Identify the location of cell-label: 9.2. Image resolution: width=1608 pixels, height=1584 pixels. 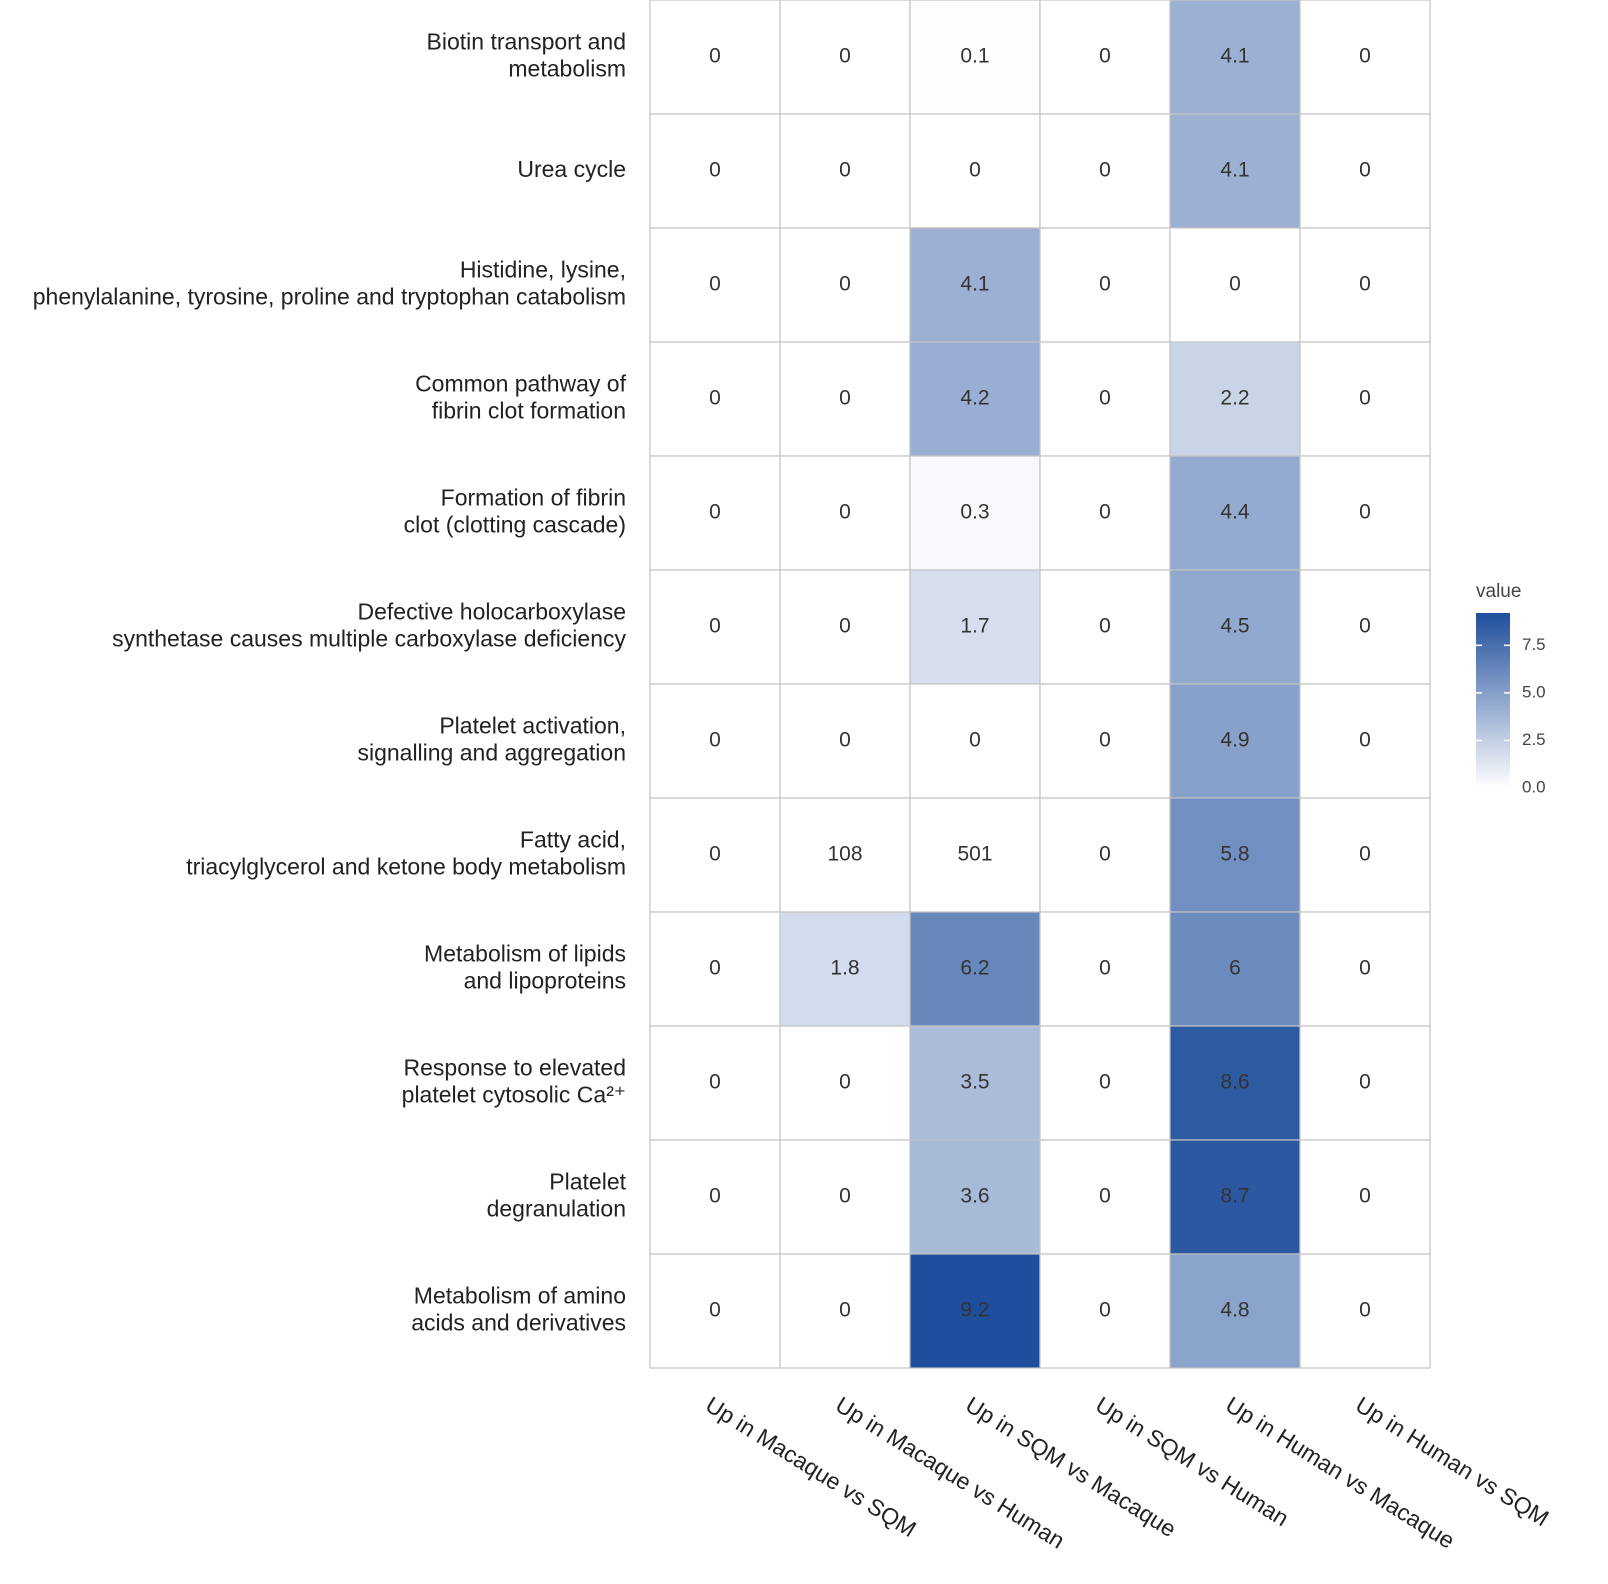
(974, 1310).